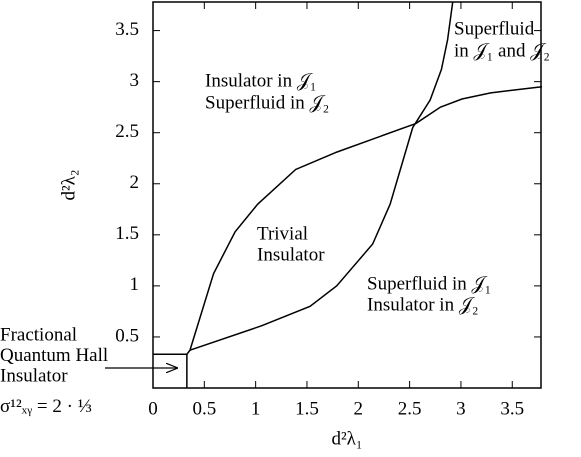 The width and height of the screenshot is (581, 457). What do you see at coordinates (261, 80) in the screenshot?
I see `region-label: Insulator in 𝒥₁` at bounding box center [261, 80].